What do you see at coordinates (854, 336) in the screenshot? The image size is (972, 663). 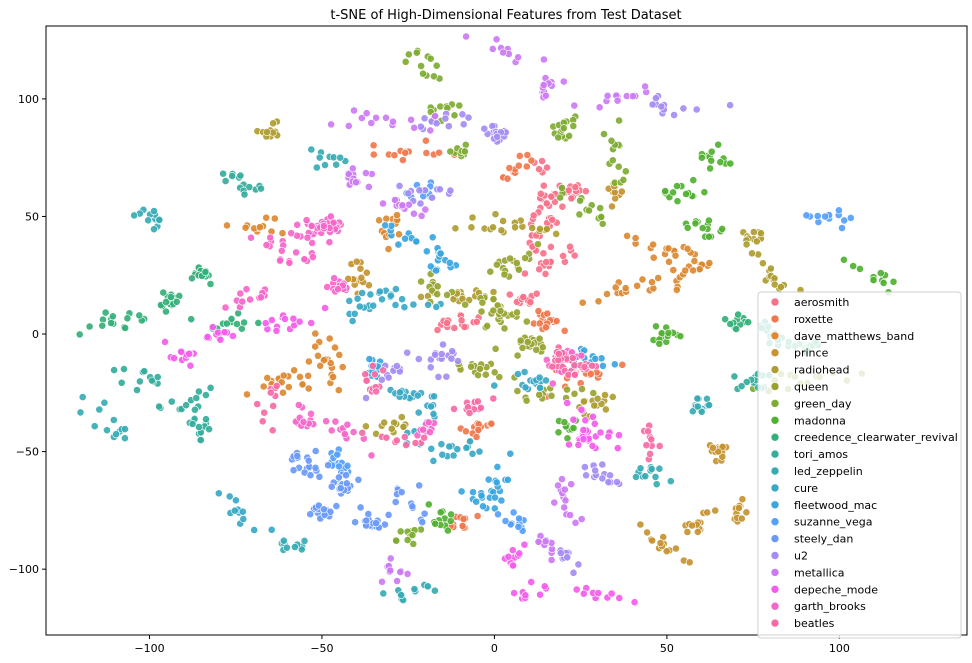 I see `legend-label: dave_matthews_band` at bounding box center [854, 336].